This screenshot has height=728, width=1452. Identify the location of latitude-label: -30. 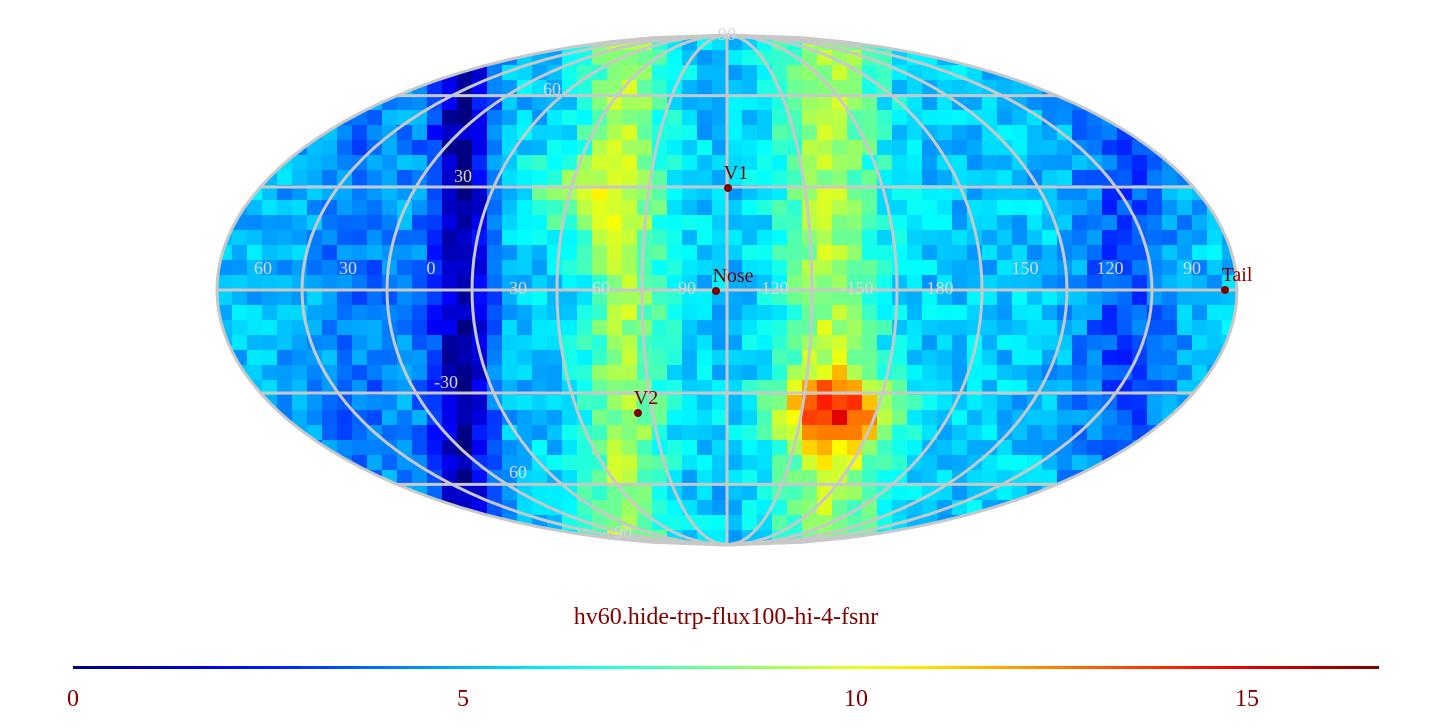
(446, 382).